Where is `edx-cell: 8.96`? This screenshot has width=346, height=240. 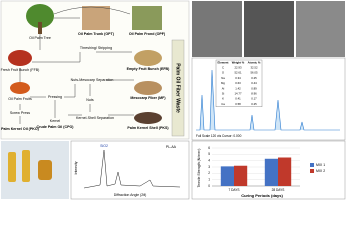 edx-cell: 8.96 is located at coordinates (254, 94).